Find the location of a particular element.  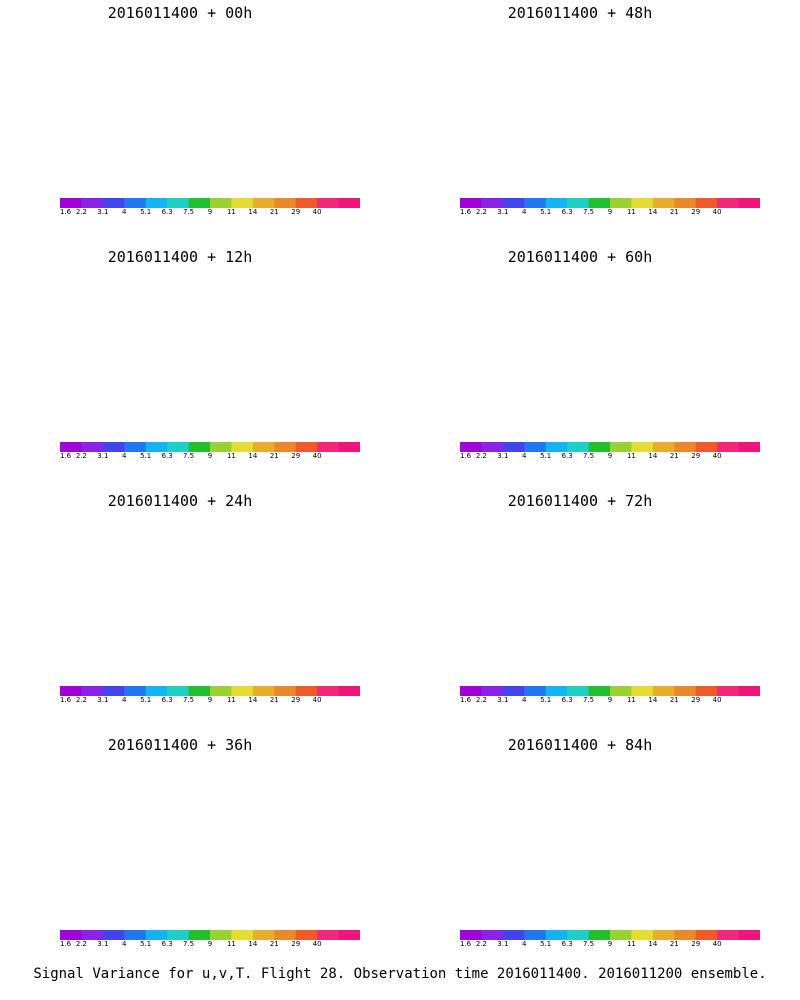

panel-title: 2016011400 + 24h is located at coordinates (180, 501).